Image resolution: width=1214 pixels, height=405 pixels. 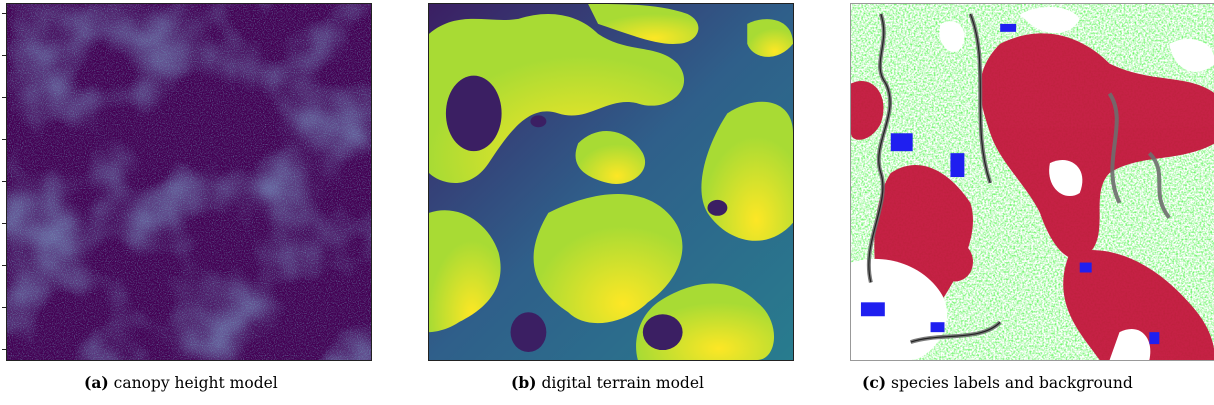 What do you see at coordinates (524, 382) in the screenshot?
I see `caption-b-label: (b)` at bounding box center [524, 382].